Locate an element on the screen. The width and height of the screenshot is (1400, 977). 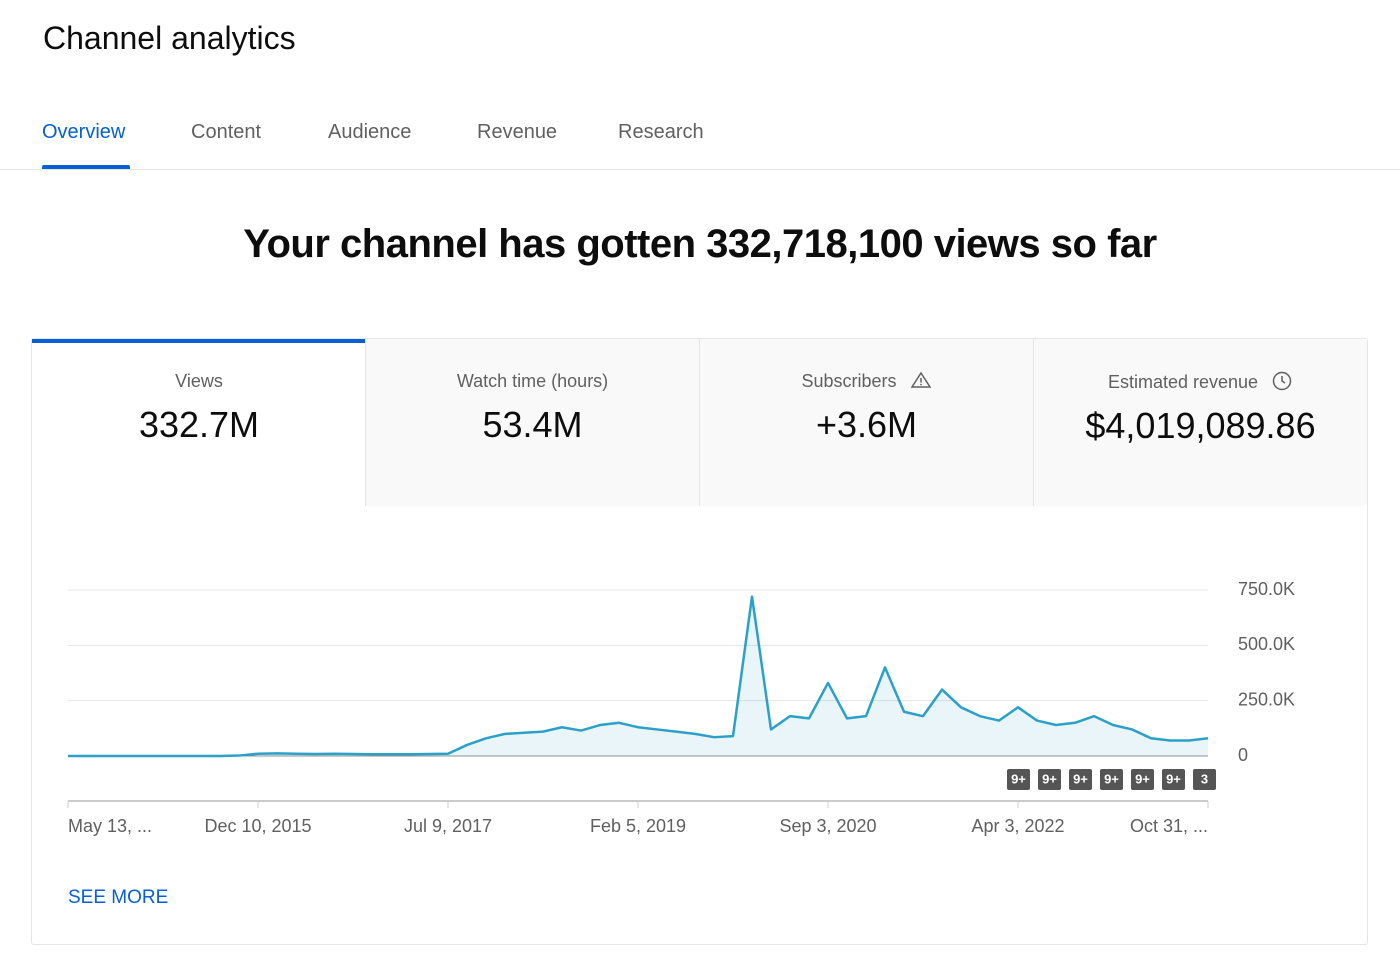
warning-icon is located at coordinates (920, 379).